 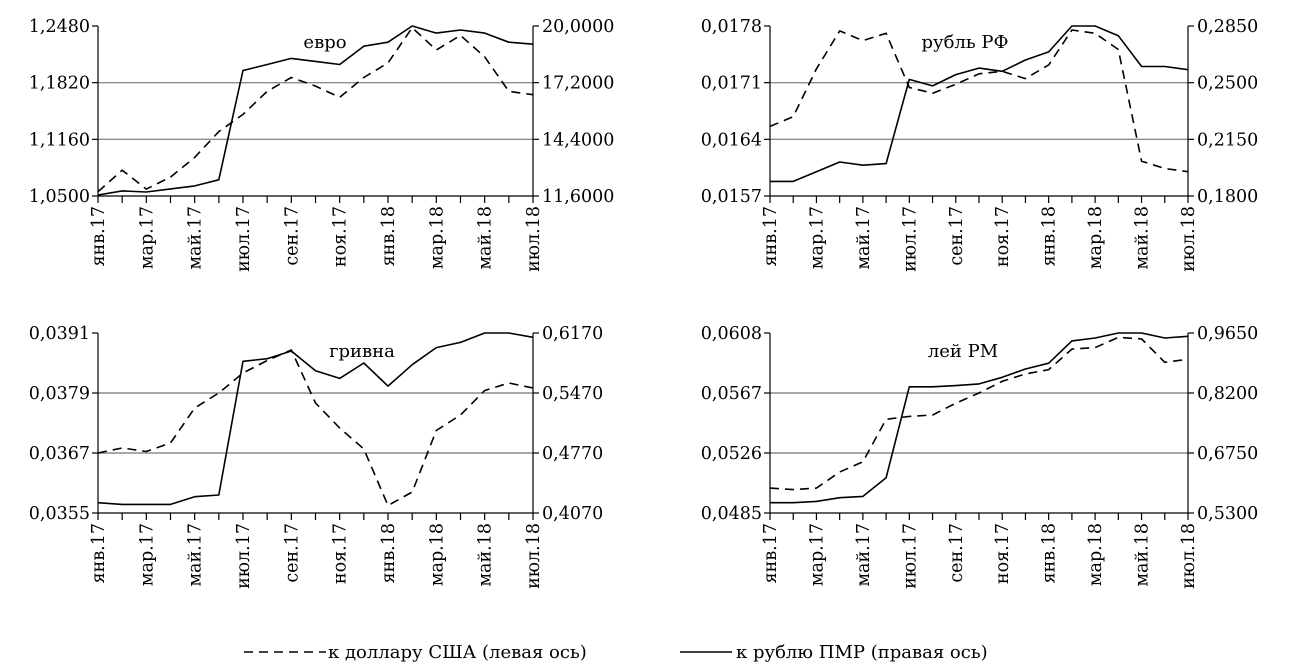 I want to click on y-tick-label-right: 0,2500, so click(x=1227, y=84).